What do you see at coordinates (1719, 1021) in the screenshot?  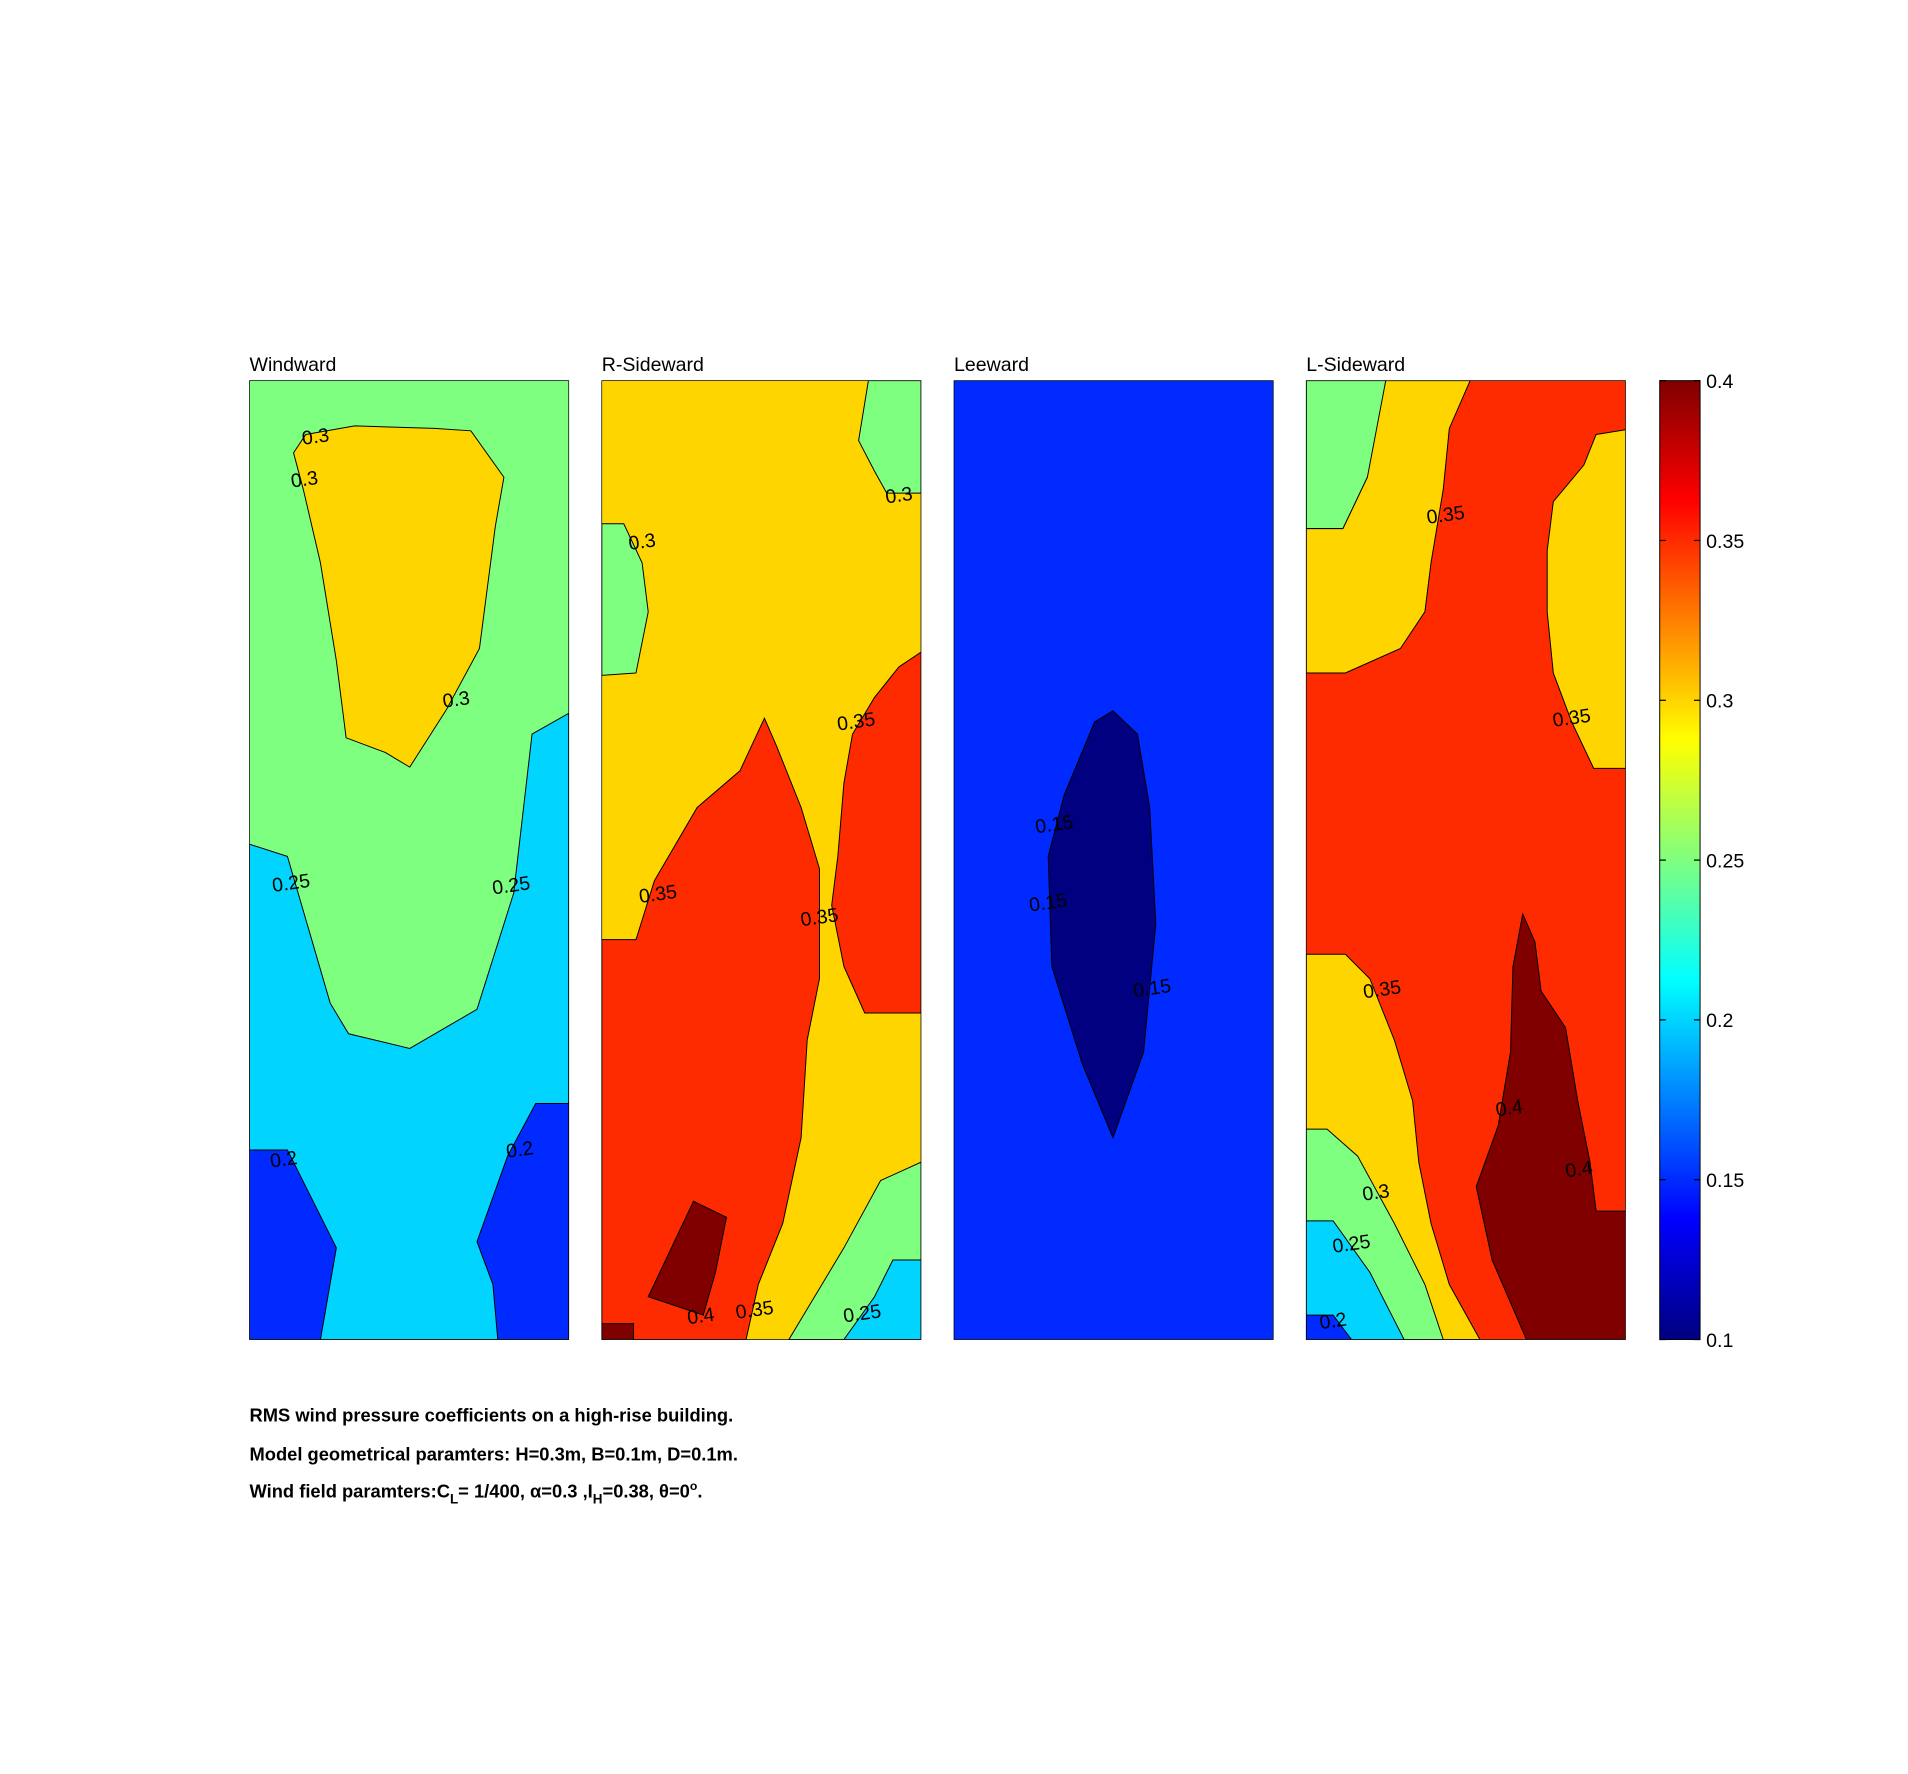 I see `colorbar-tick-label: 0.2` at bounding box center [1719, 1021].